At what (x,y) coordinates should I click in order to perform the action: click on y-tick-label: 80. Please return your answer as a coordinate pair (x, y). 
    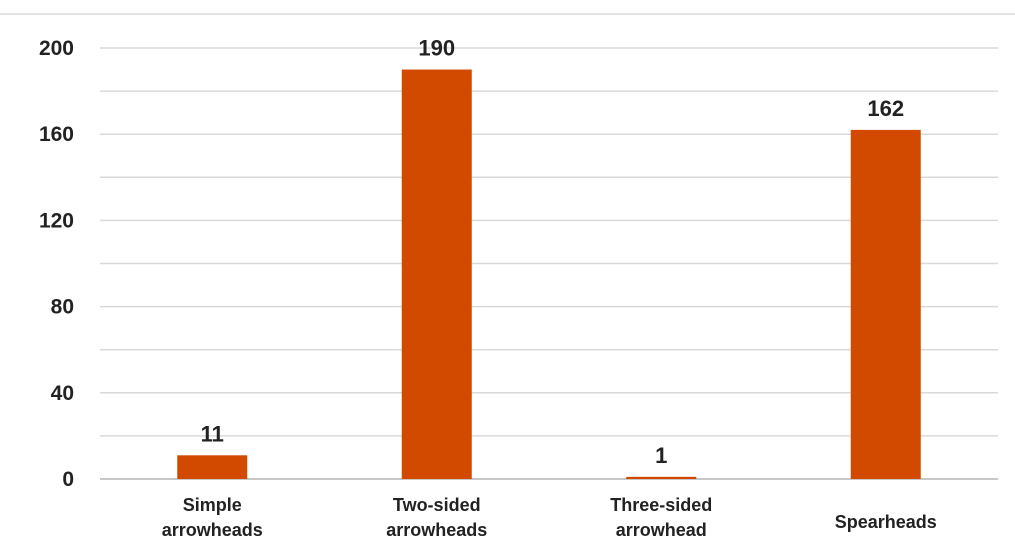
    Looking at the image, I should click on (62, 307).